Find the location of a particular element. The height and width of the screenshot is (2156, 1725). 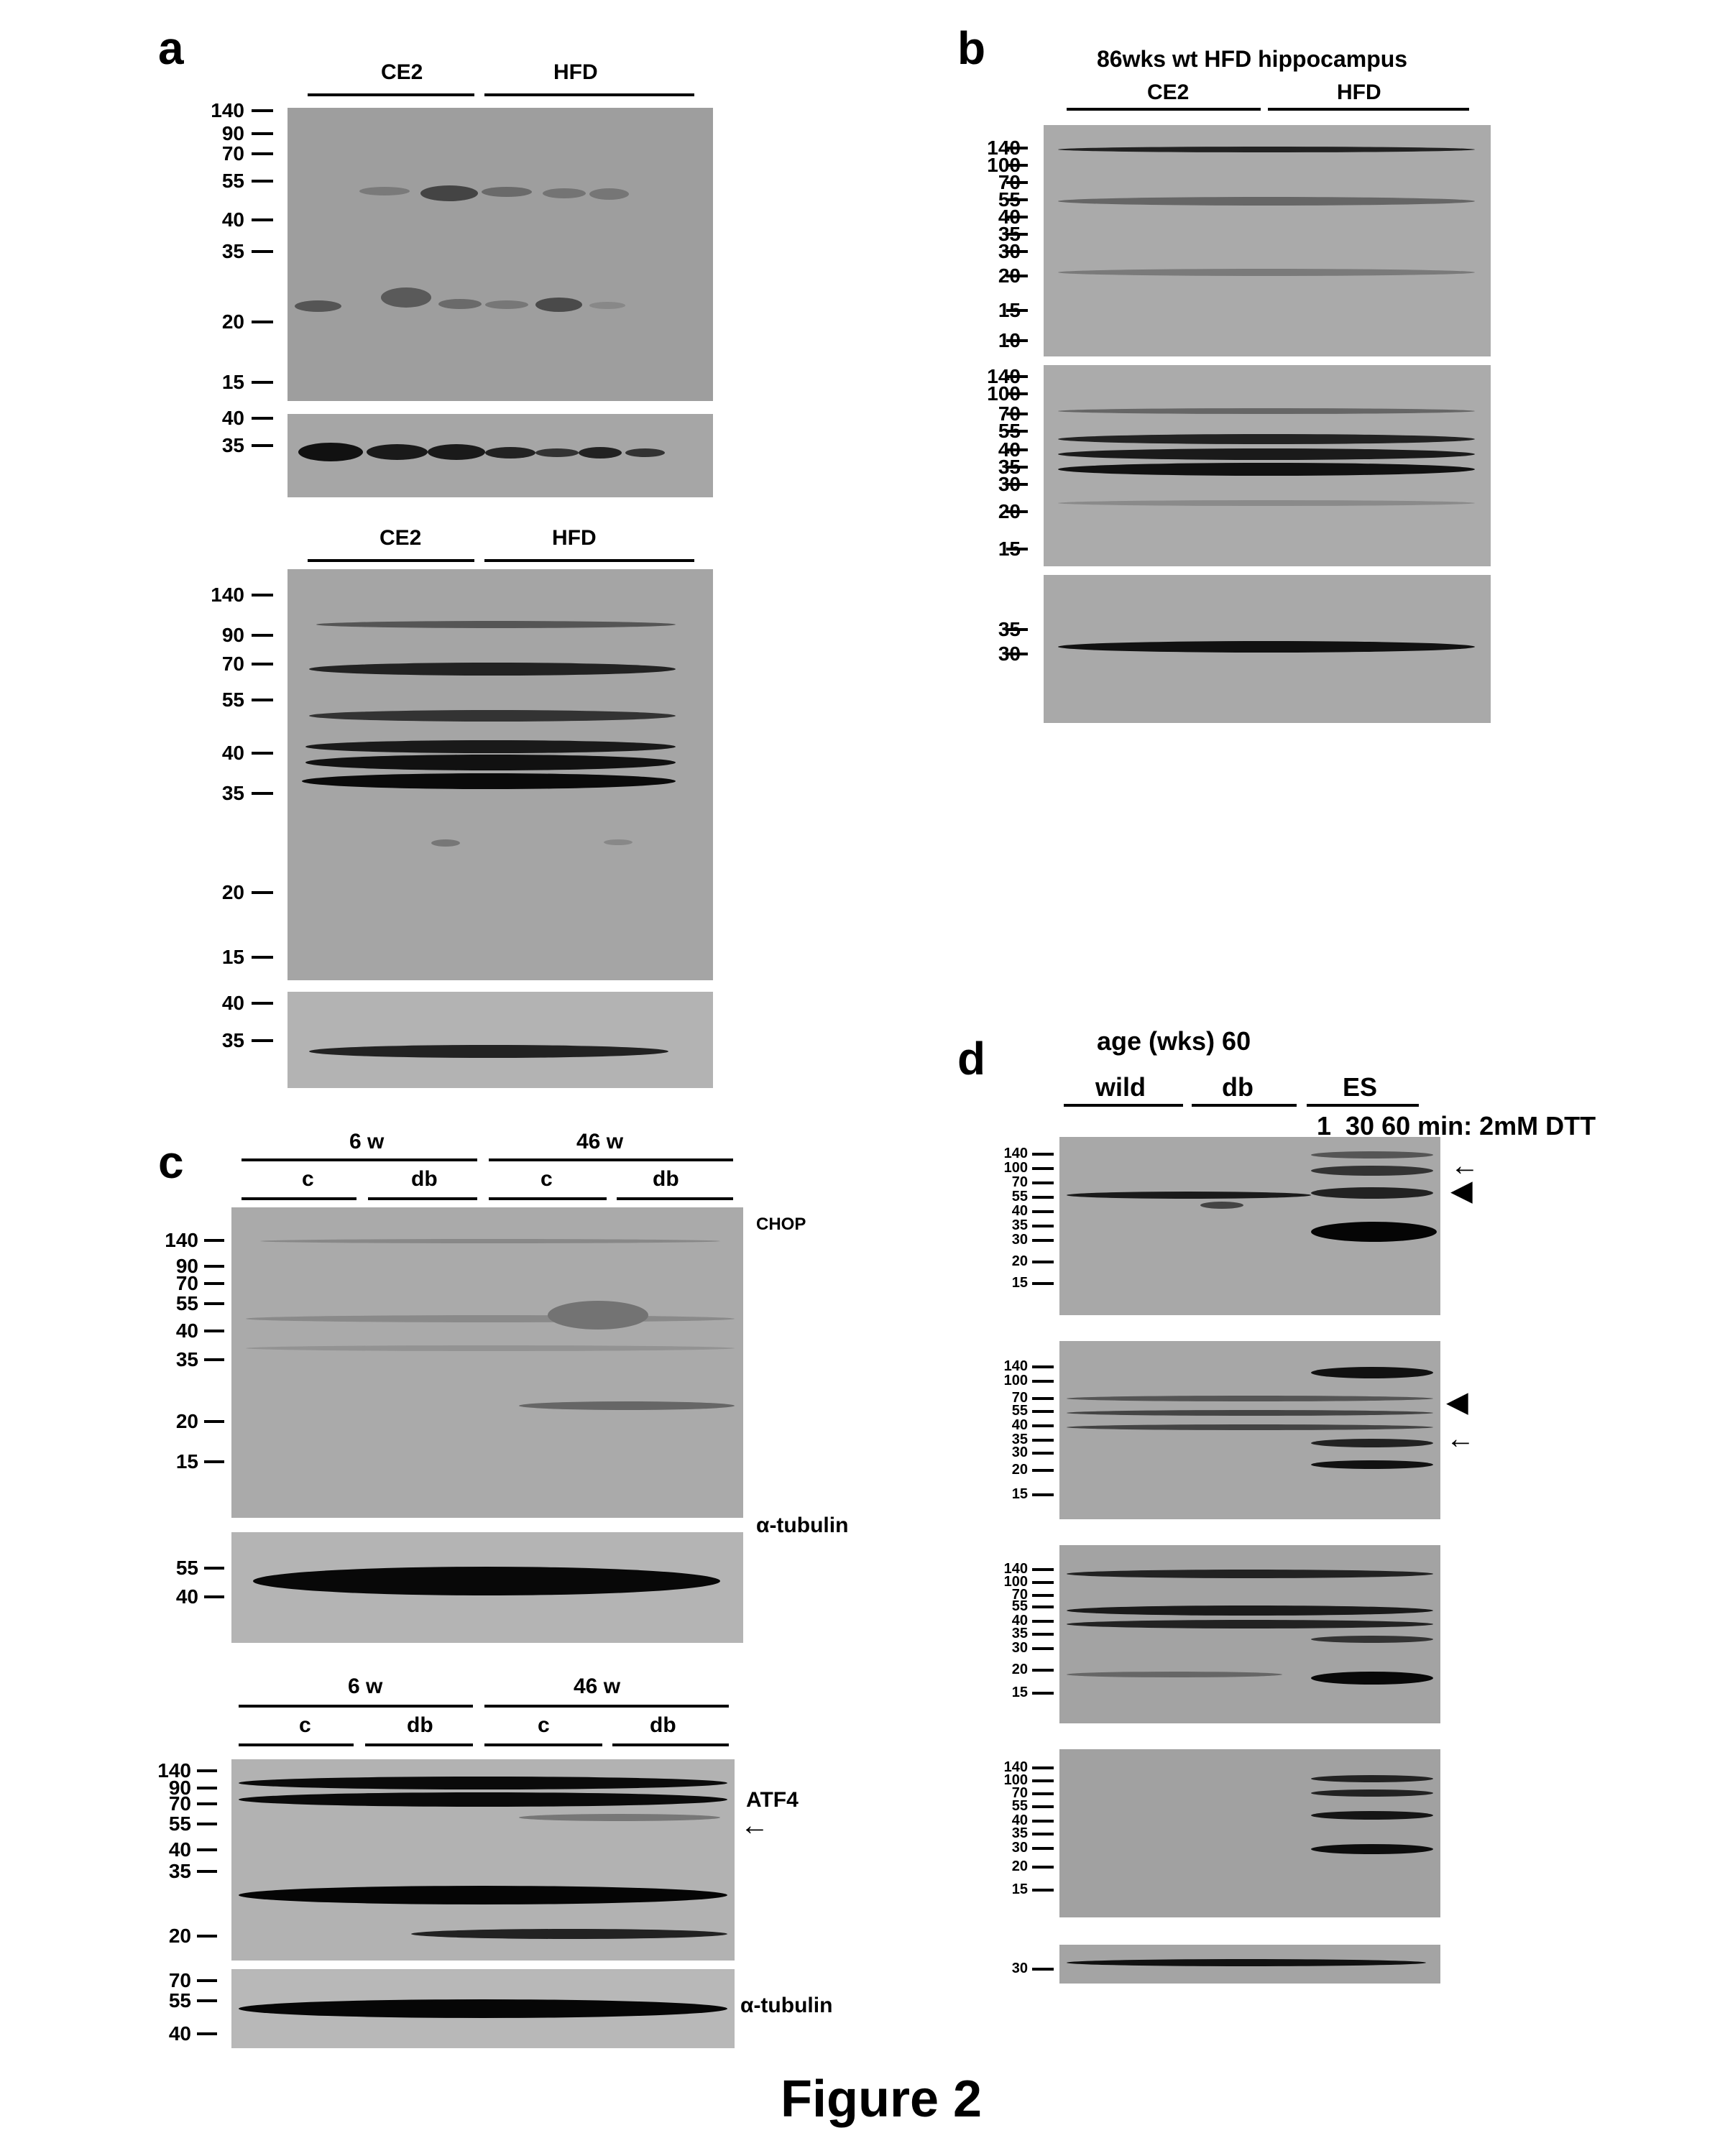

panel-c-sub-c-label-4: c is located at coordinates (544, 1725).